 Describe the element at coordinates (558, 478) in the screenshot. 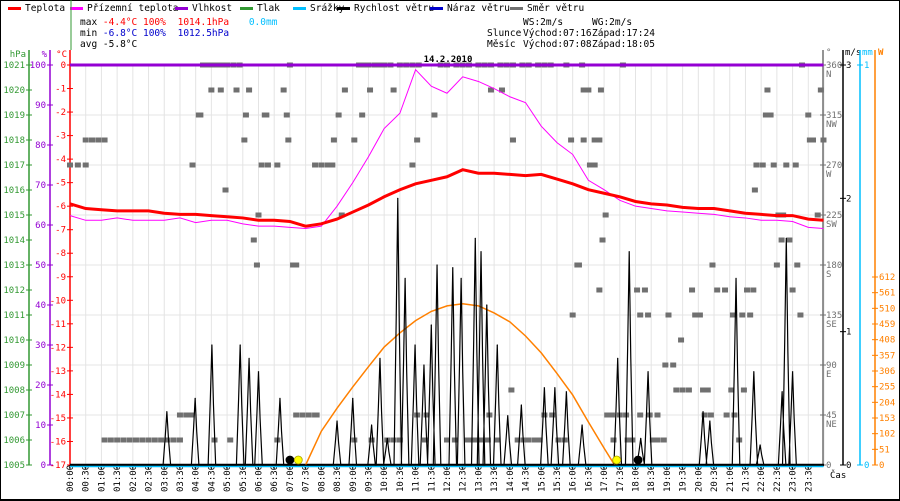

I see `x-tick-label: 15:30` at that location.